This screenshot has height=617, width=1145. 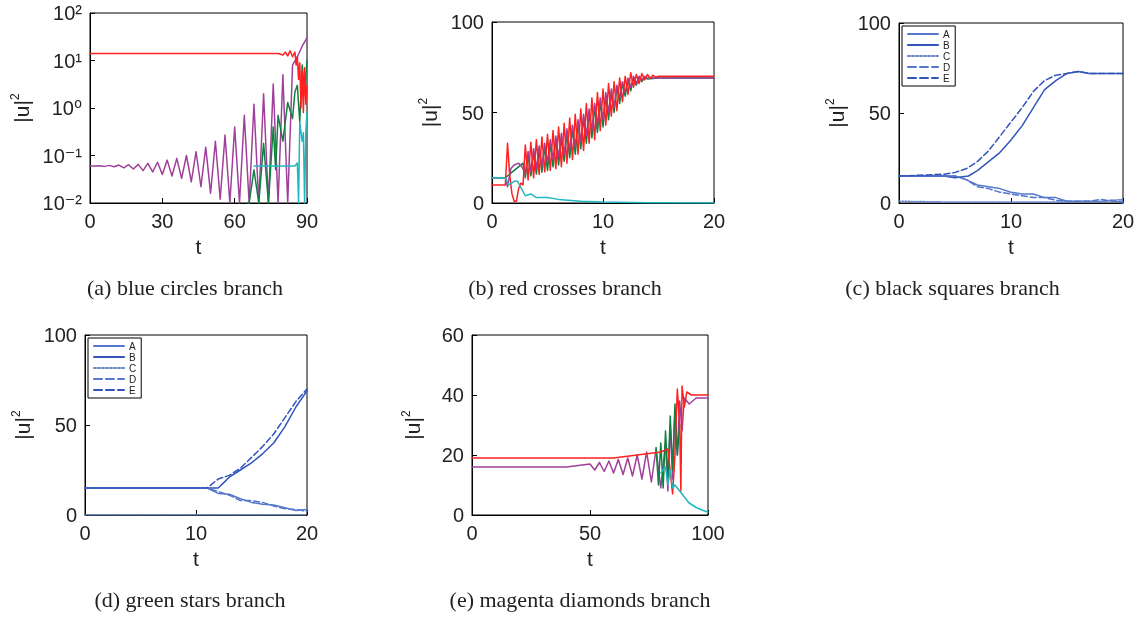 I want to click on text: (c) black squares branch, so click(x=952, y=287).